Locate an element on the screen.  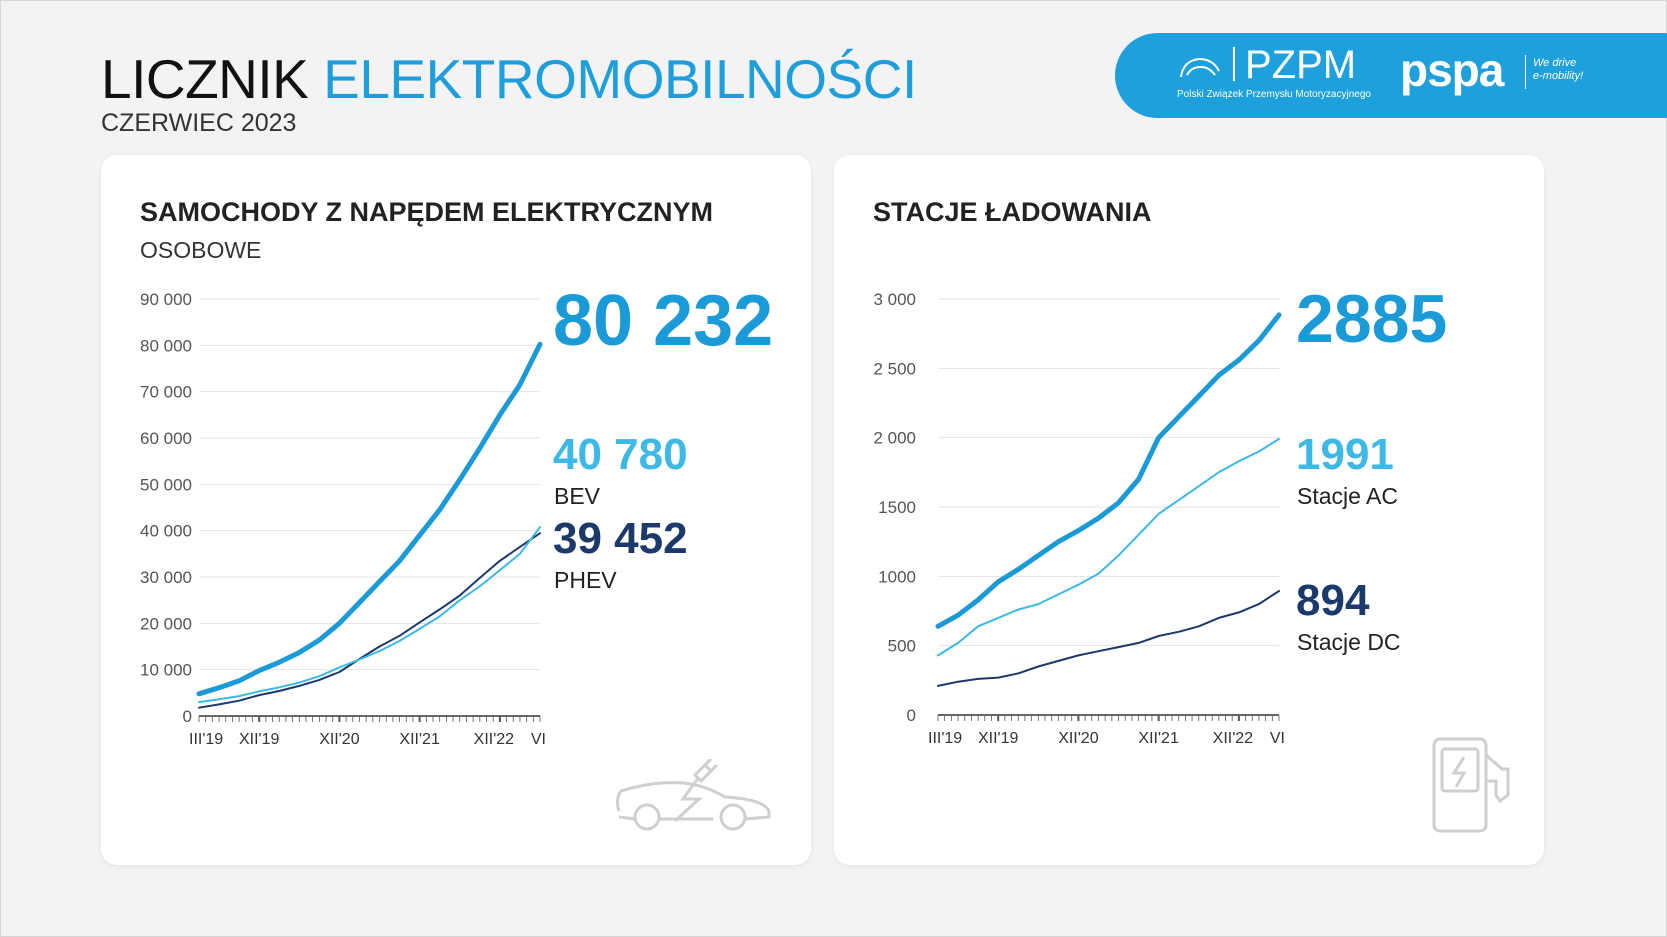
y-tick-label: 1000 is located at coordinates (897, 576).